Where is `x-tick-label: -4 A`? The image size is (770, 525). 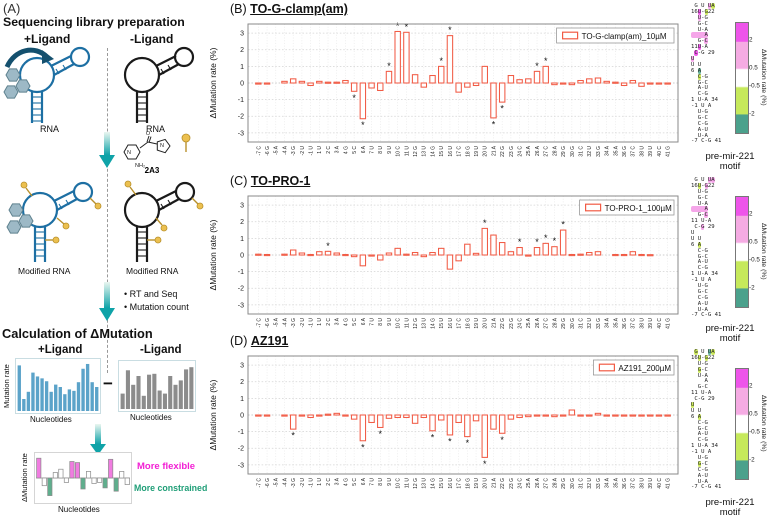
x-tick-label: -4 A is located at coordinates (285, 482).